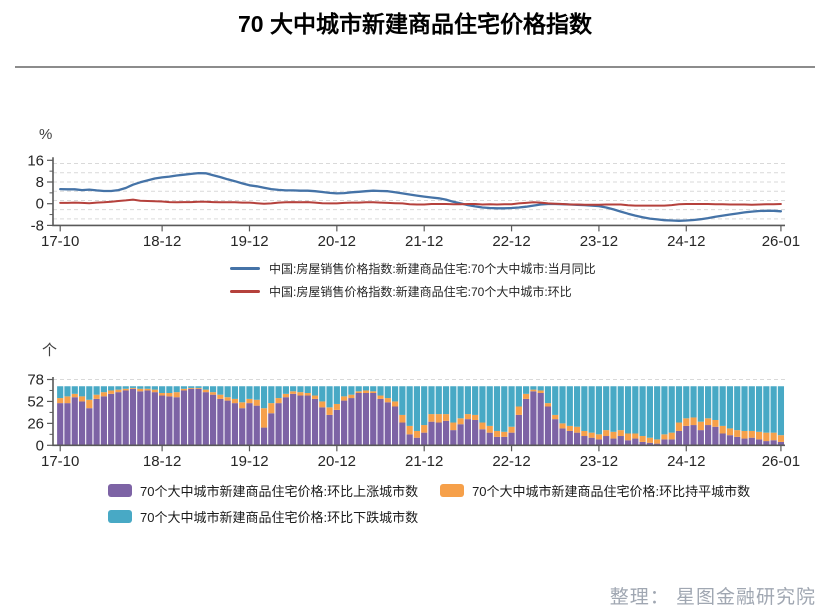  Describe the element at coordinates (279, 517) in the screenshot. I see `legend-label-fall: 70个大中城市新建商品住宅价格:环比下跌城市数` at that location.